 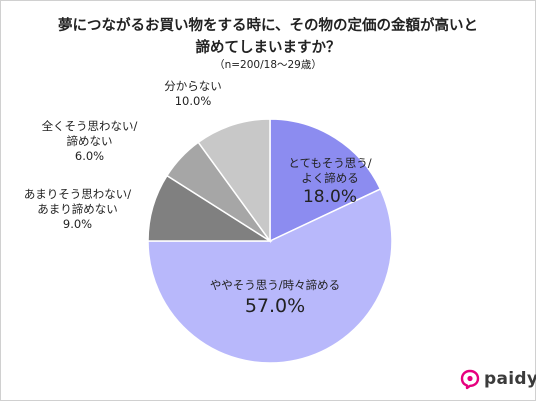 I want to click on slice-label-not-much-line1: あまりそう思わない/, so click(x=77, y=194).